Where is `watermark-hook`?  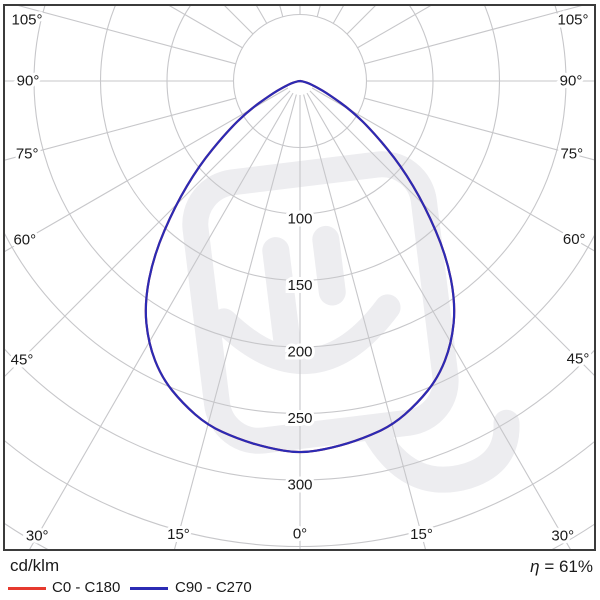
watermark-hook is located at coordinates (440, 451).